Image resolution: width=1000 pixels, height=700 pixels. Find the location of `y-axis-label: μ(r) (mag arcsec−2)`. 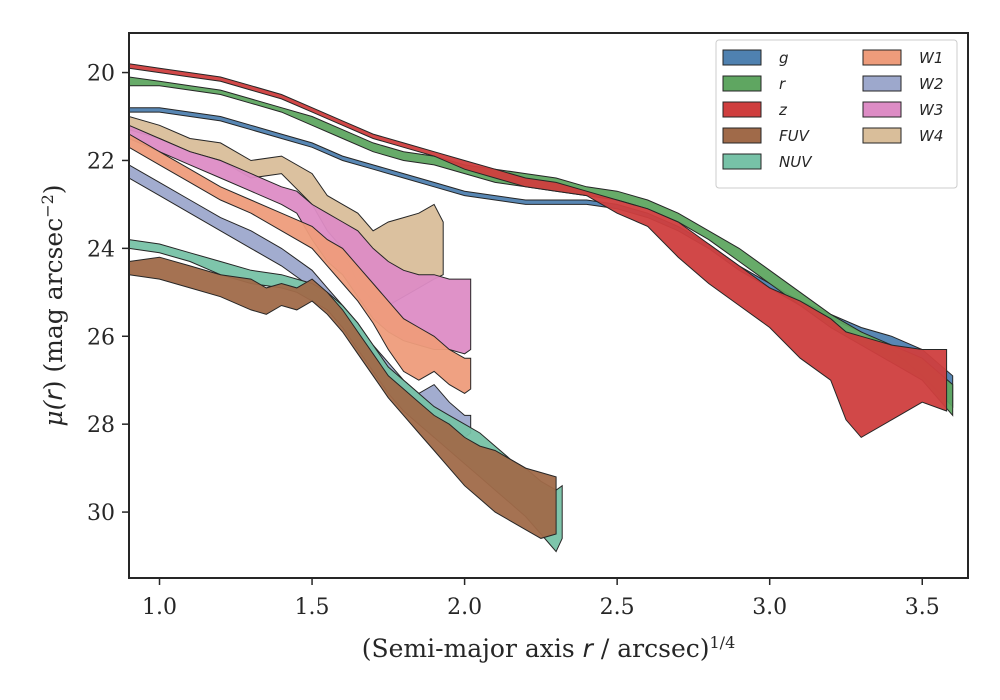

y-axis-label: μ(r) (mag arcsec−2) is located at coordinates (53, 305).